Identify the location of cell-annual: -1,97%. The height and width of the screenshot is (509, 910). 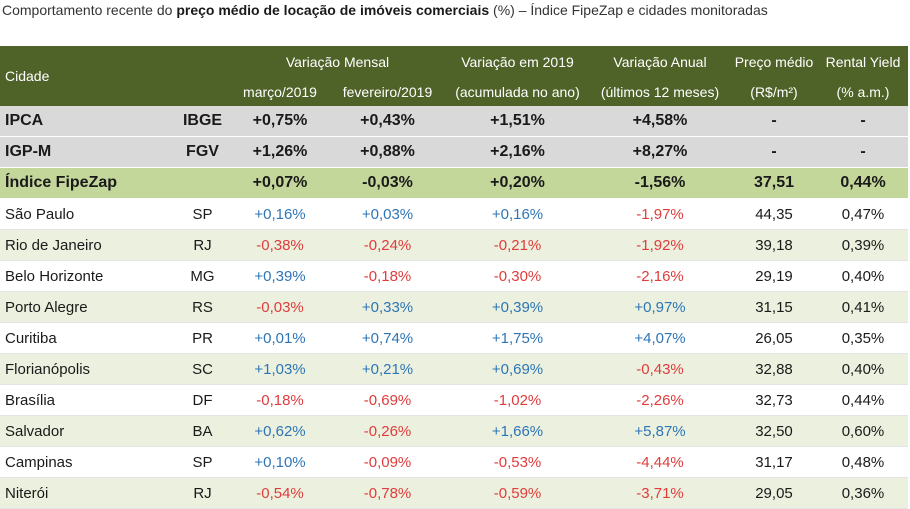
(660, 214).